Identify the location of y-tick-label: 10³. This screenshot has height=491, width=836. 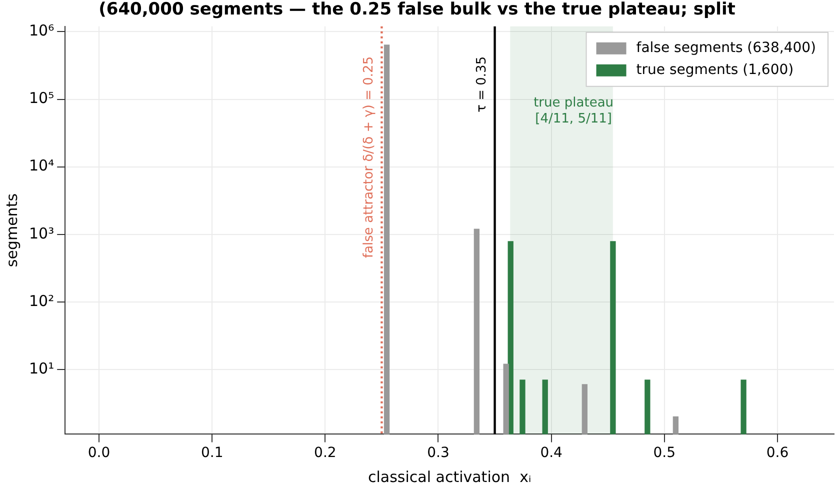
(41, 233).